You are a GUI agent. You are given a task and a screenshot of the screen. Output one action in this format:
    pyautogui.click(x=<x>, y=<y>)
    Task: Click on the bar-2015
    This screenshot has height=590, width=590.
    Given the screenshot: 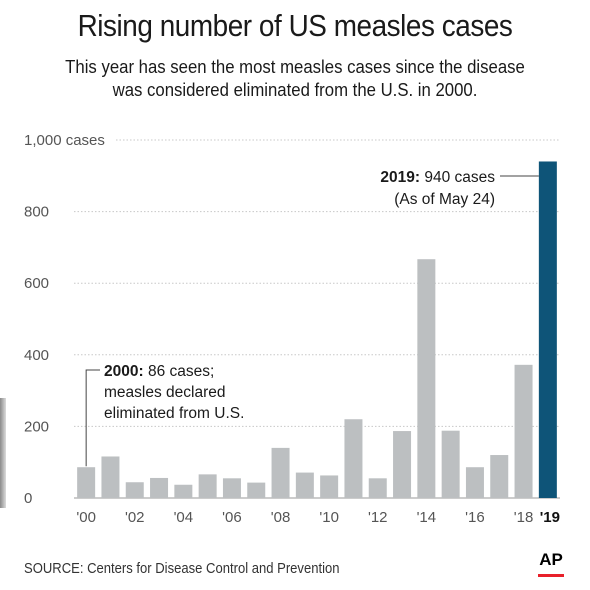 What is the action you would take?
    pyautogui.click(x=450, y=464)
    